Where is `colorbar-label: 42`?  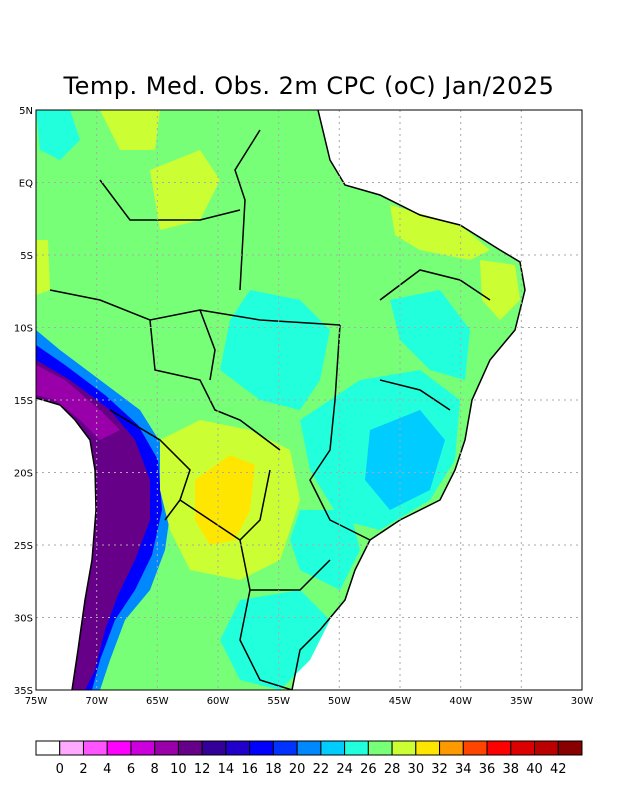 colorbar-label: 42 is located at coordinates (558, 769).